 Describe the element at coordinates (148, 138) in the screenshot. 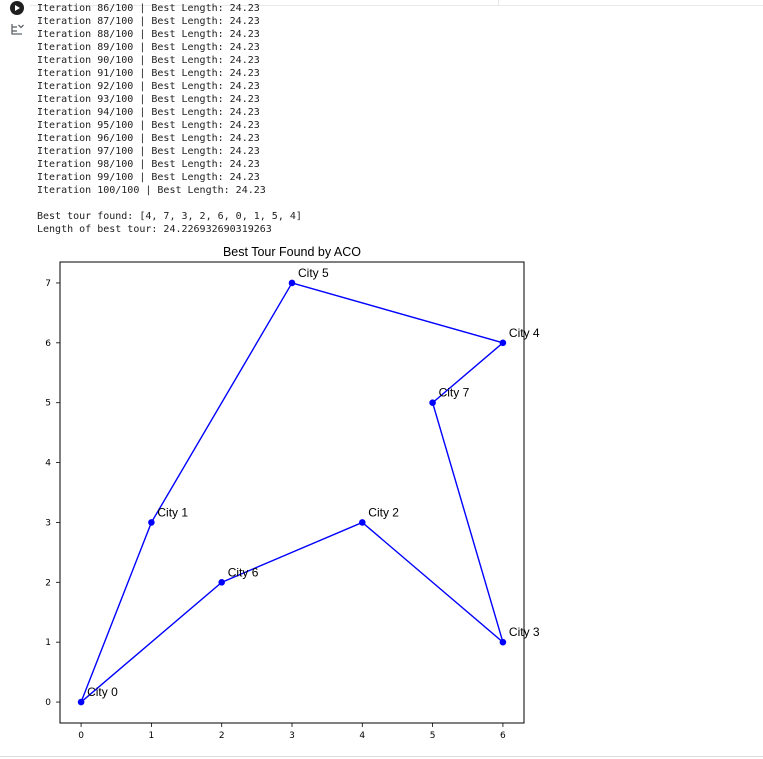

I see `log-line: Iteration 96/100 | Best Length: 24.23` at that location.